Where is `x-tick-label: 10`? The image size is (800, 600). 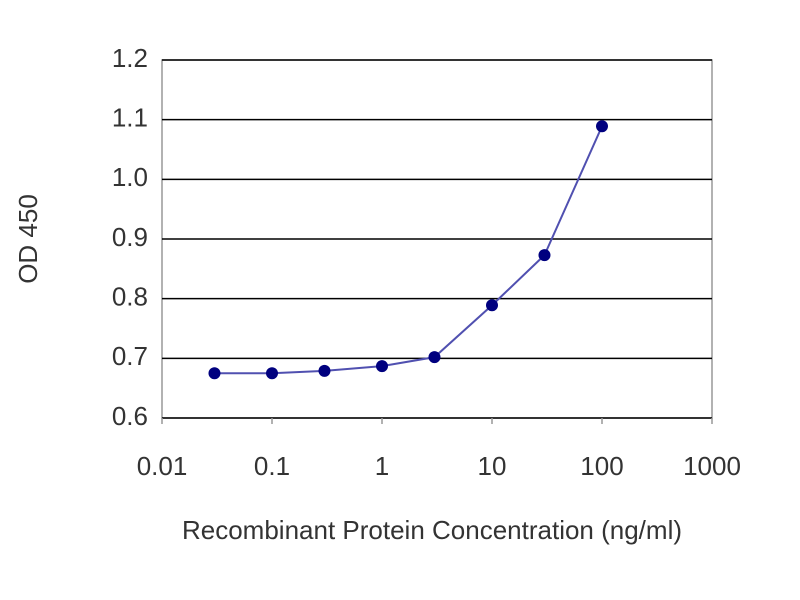 x-tick-label: 10 is located at coordinates (492, 466).